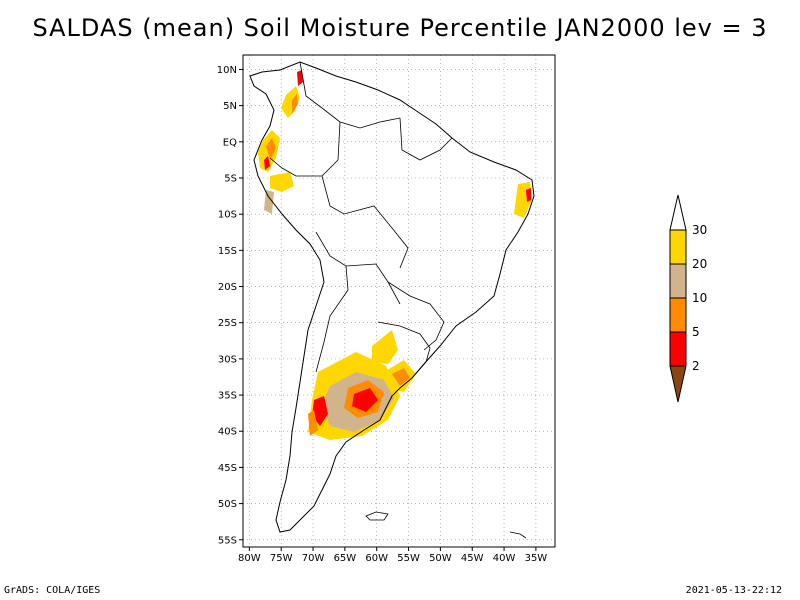 This screenshot has height=600, width=800. What do you see at coordinates (536, 558) in the screenshot?
I see `x-tick-label: 35W` at bounding box center [536, 558].